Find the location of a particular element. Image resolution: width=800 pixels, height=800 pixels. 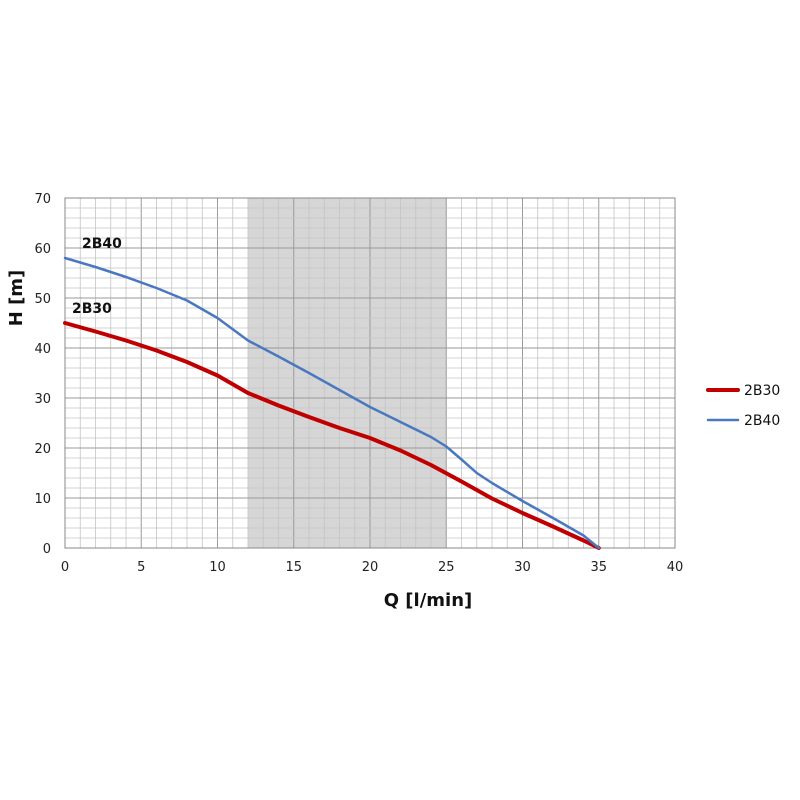

series-label-2b40: 2B40 is located at coordinates (102, 244).